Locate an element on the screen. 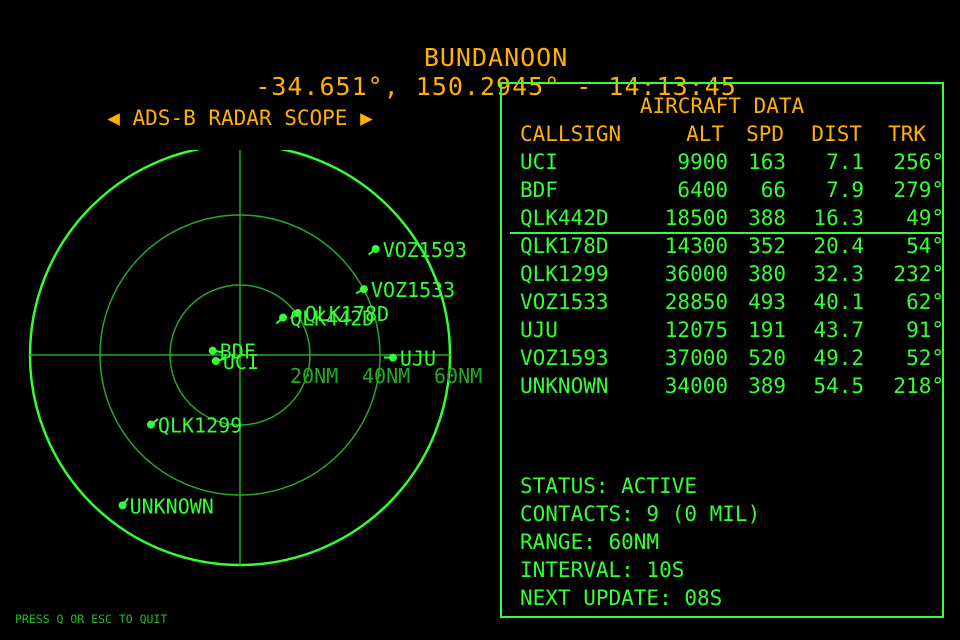  cell-alt: 37000 is located at coordinates (696, 358).